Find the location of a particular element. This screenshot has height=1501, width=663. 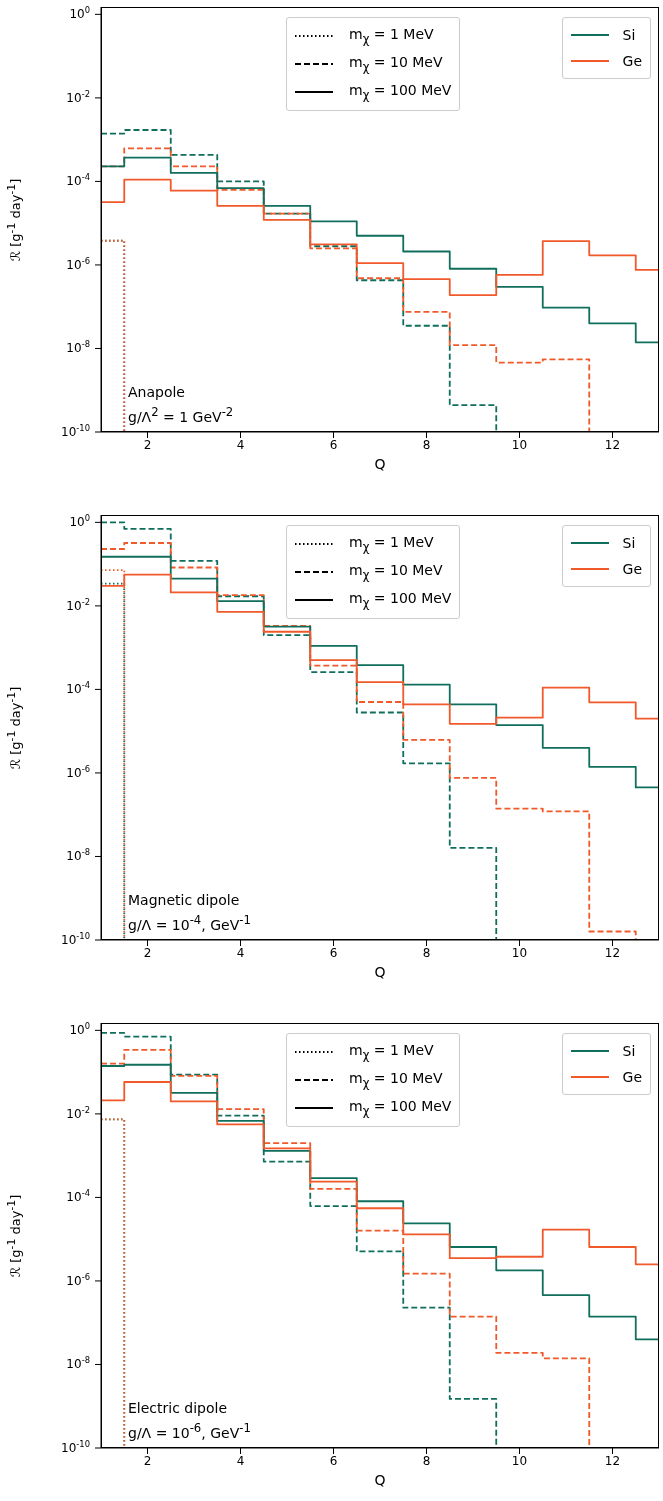

annotation: g/Λ$^{2}$ = 1 GeV$^{-2}$ is located at coordinates (181, 415).